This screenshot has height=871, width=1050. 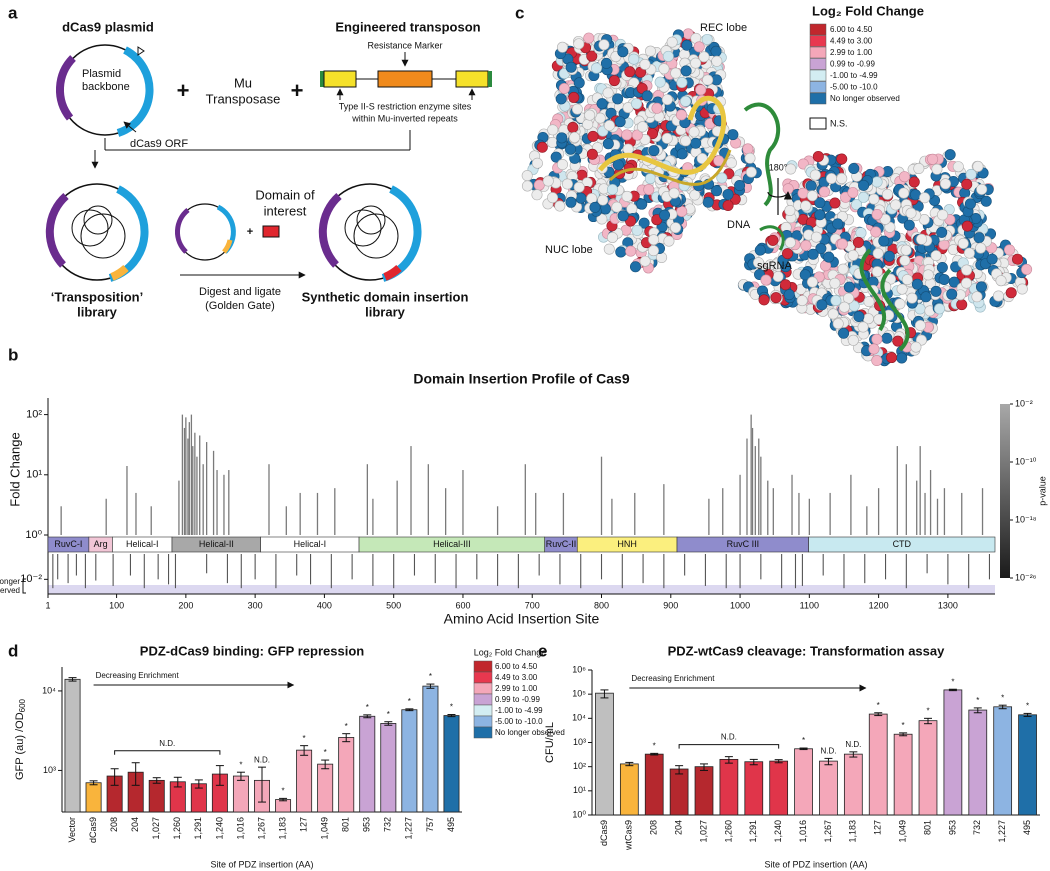 What do you see at coordinates (114, 824) in the screenshot?
I see `x-tick-label: 208` at bounding box center [114, 824].